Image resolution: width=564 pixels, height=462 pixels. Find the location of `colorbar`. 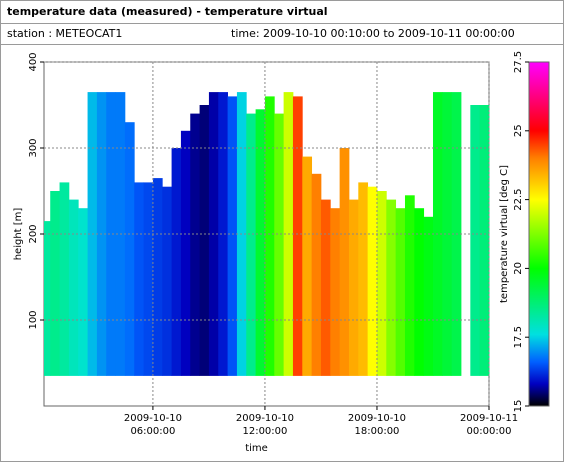

colorbar is located at coordinates (539, 234).